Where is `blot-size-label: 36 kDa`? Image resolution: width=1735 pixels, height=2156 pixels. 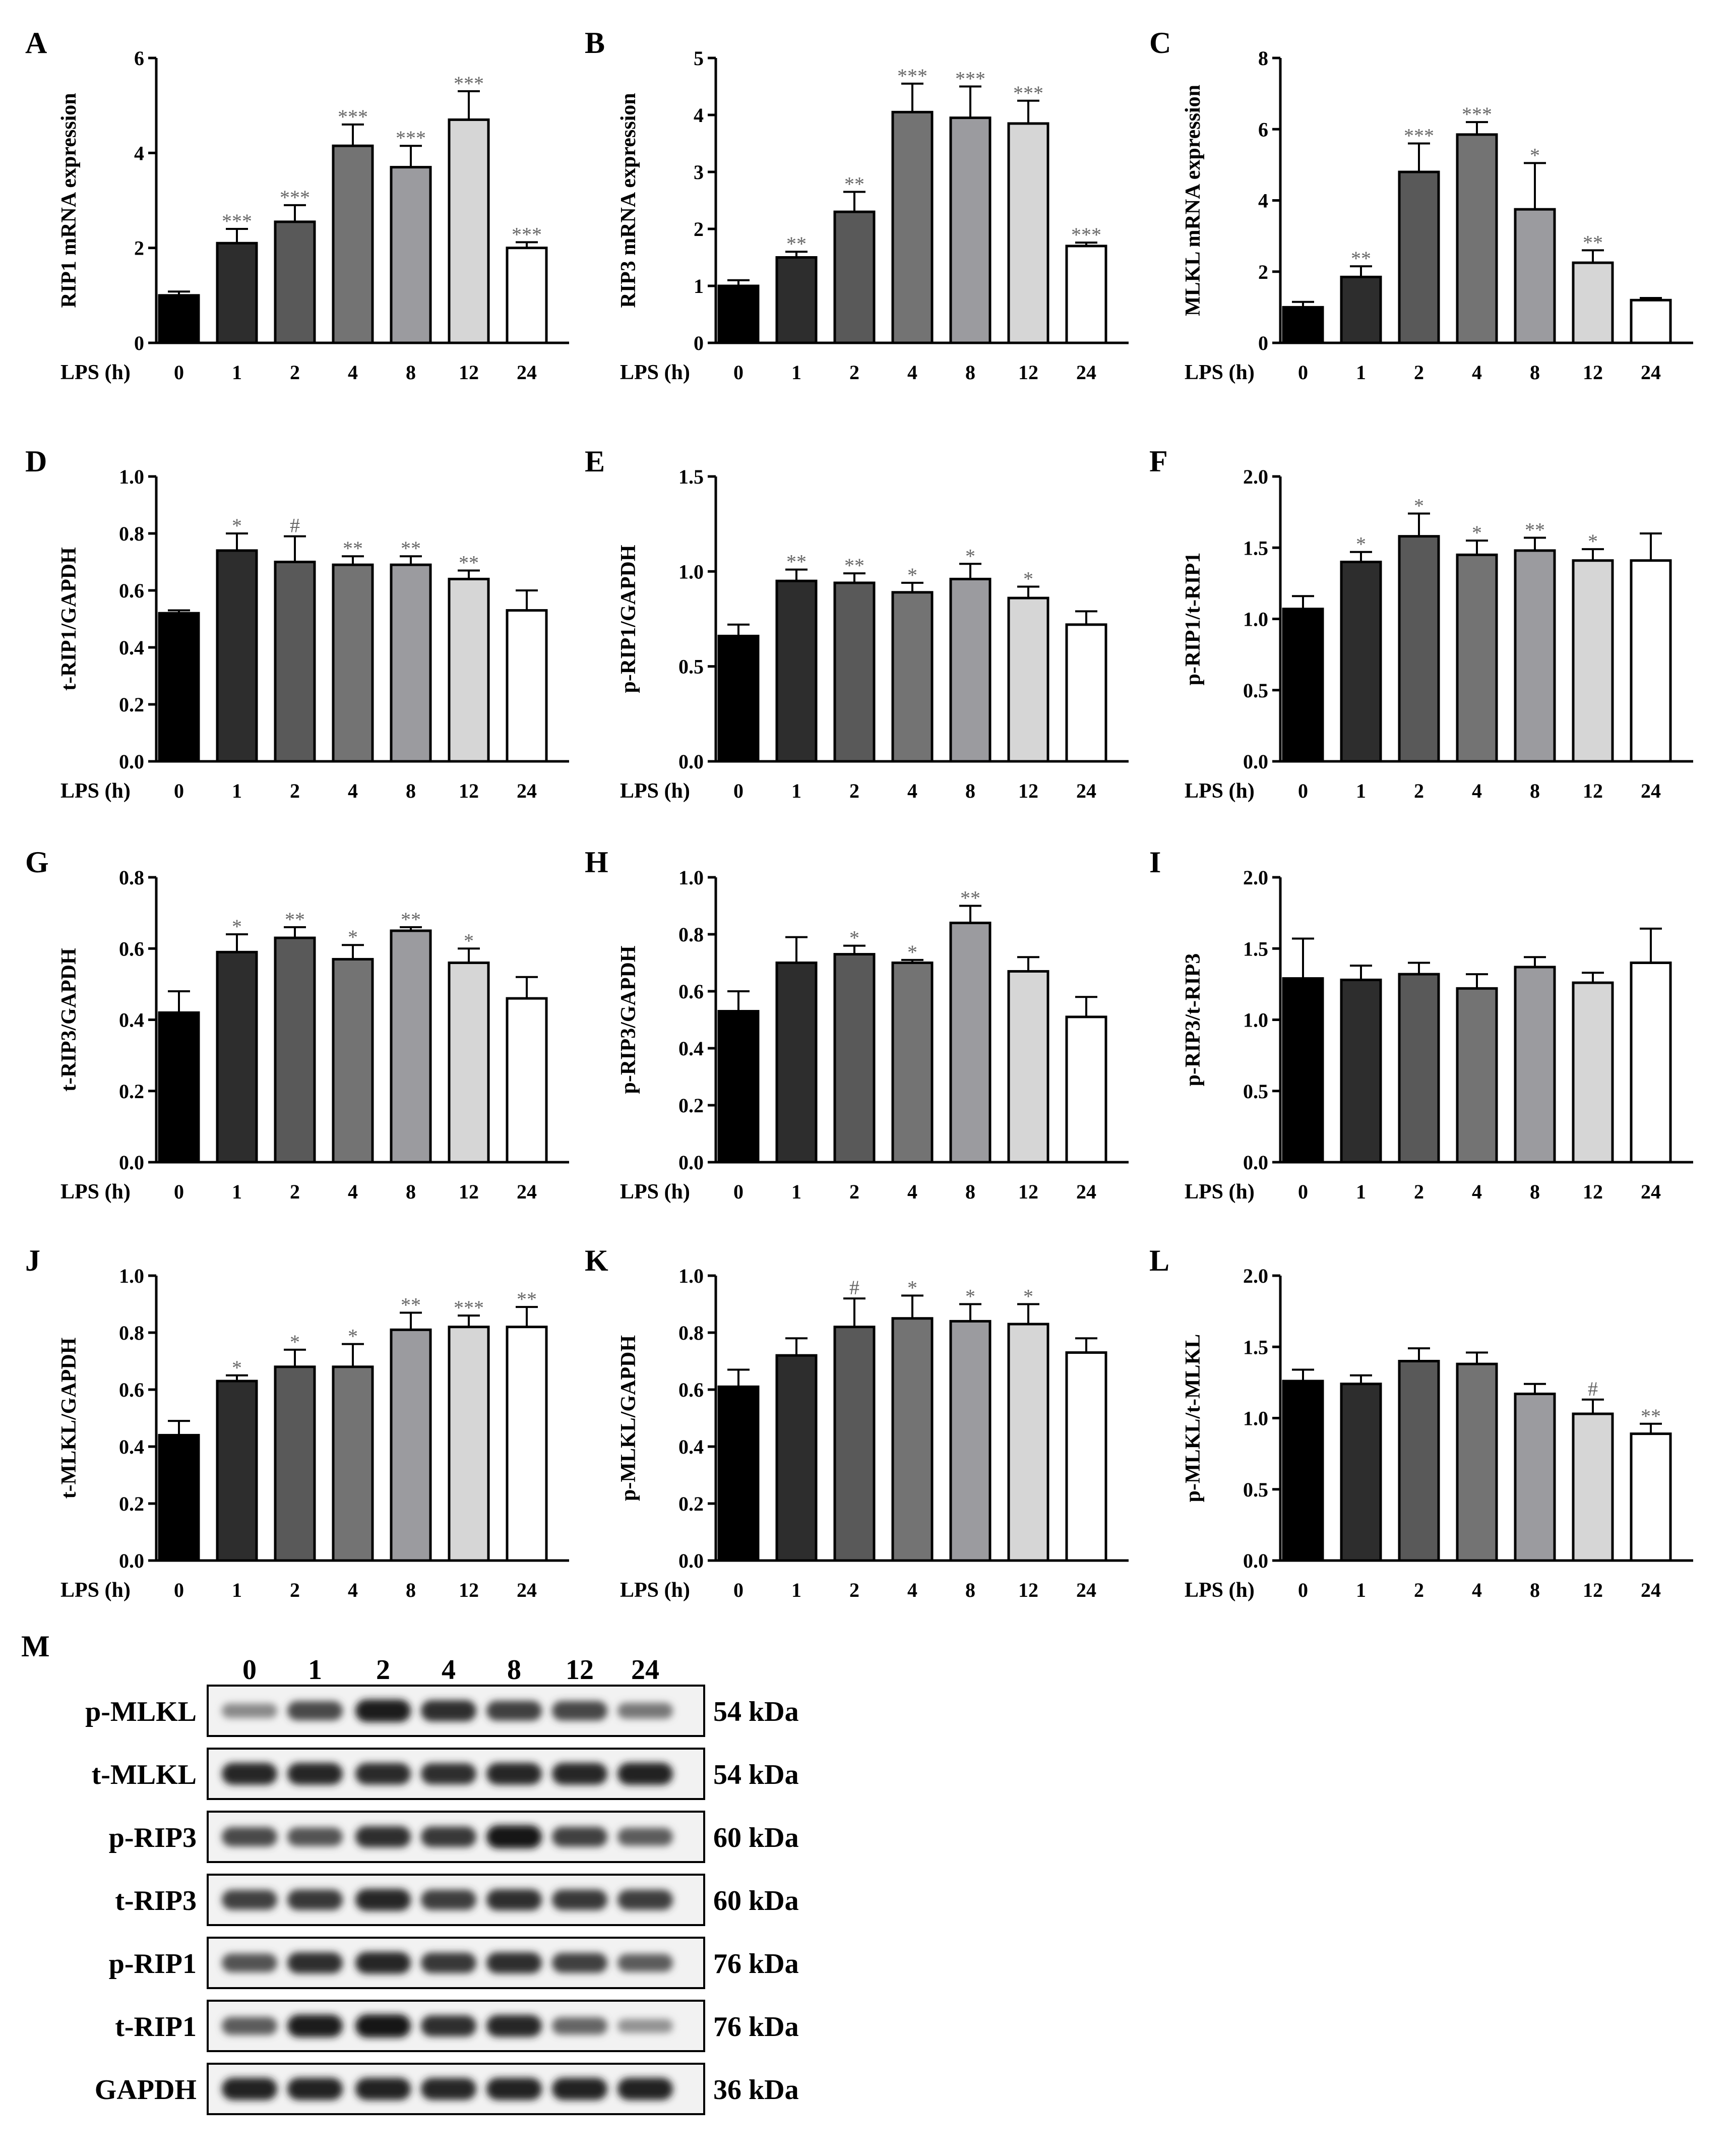 blot-size-label: 36 kDa is located at coordinates (756, 2090).